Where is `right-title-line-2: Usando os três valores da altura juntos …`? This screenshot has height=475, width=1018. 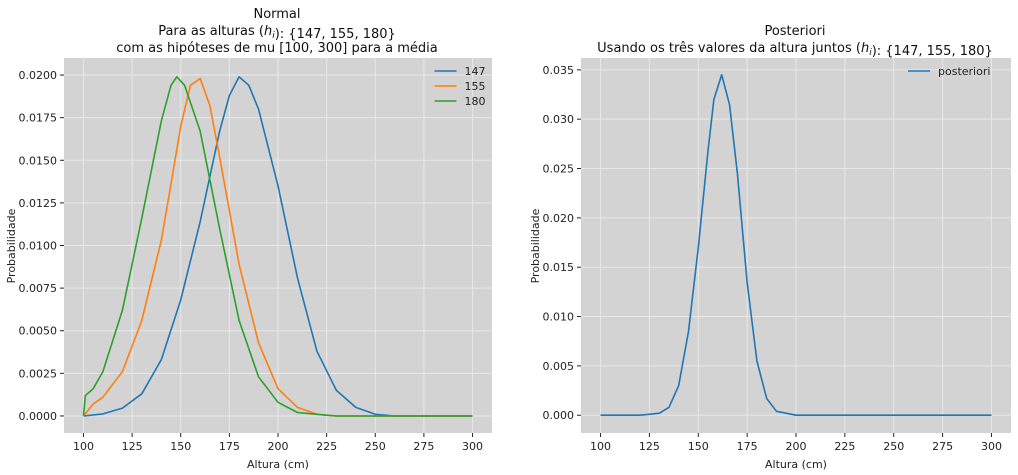
right-title-line-2: Usando os três valores da altura juntos … is located at coordinates (795, 50).